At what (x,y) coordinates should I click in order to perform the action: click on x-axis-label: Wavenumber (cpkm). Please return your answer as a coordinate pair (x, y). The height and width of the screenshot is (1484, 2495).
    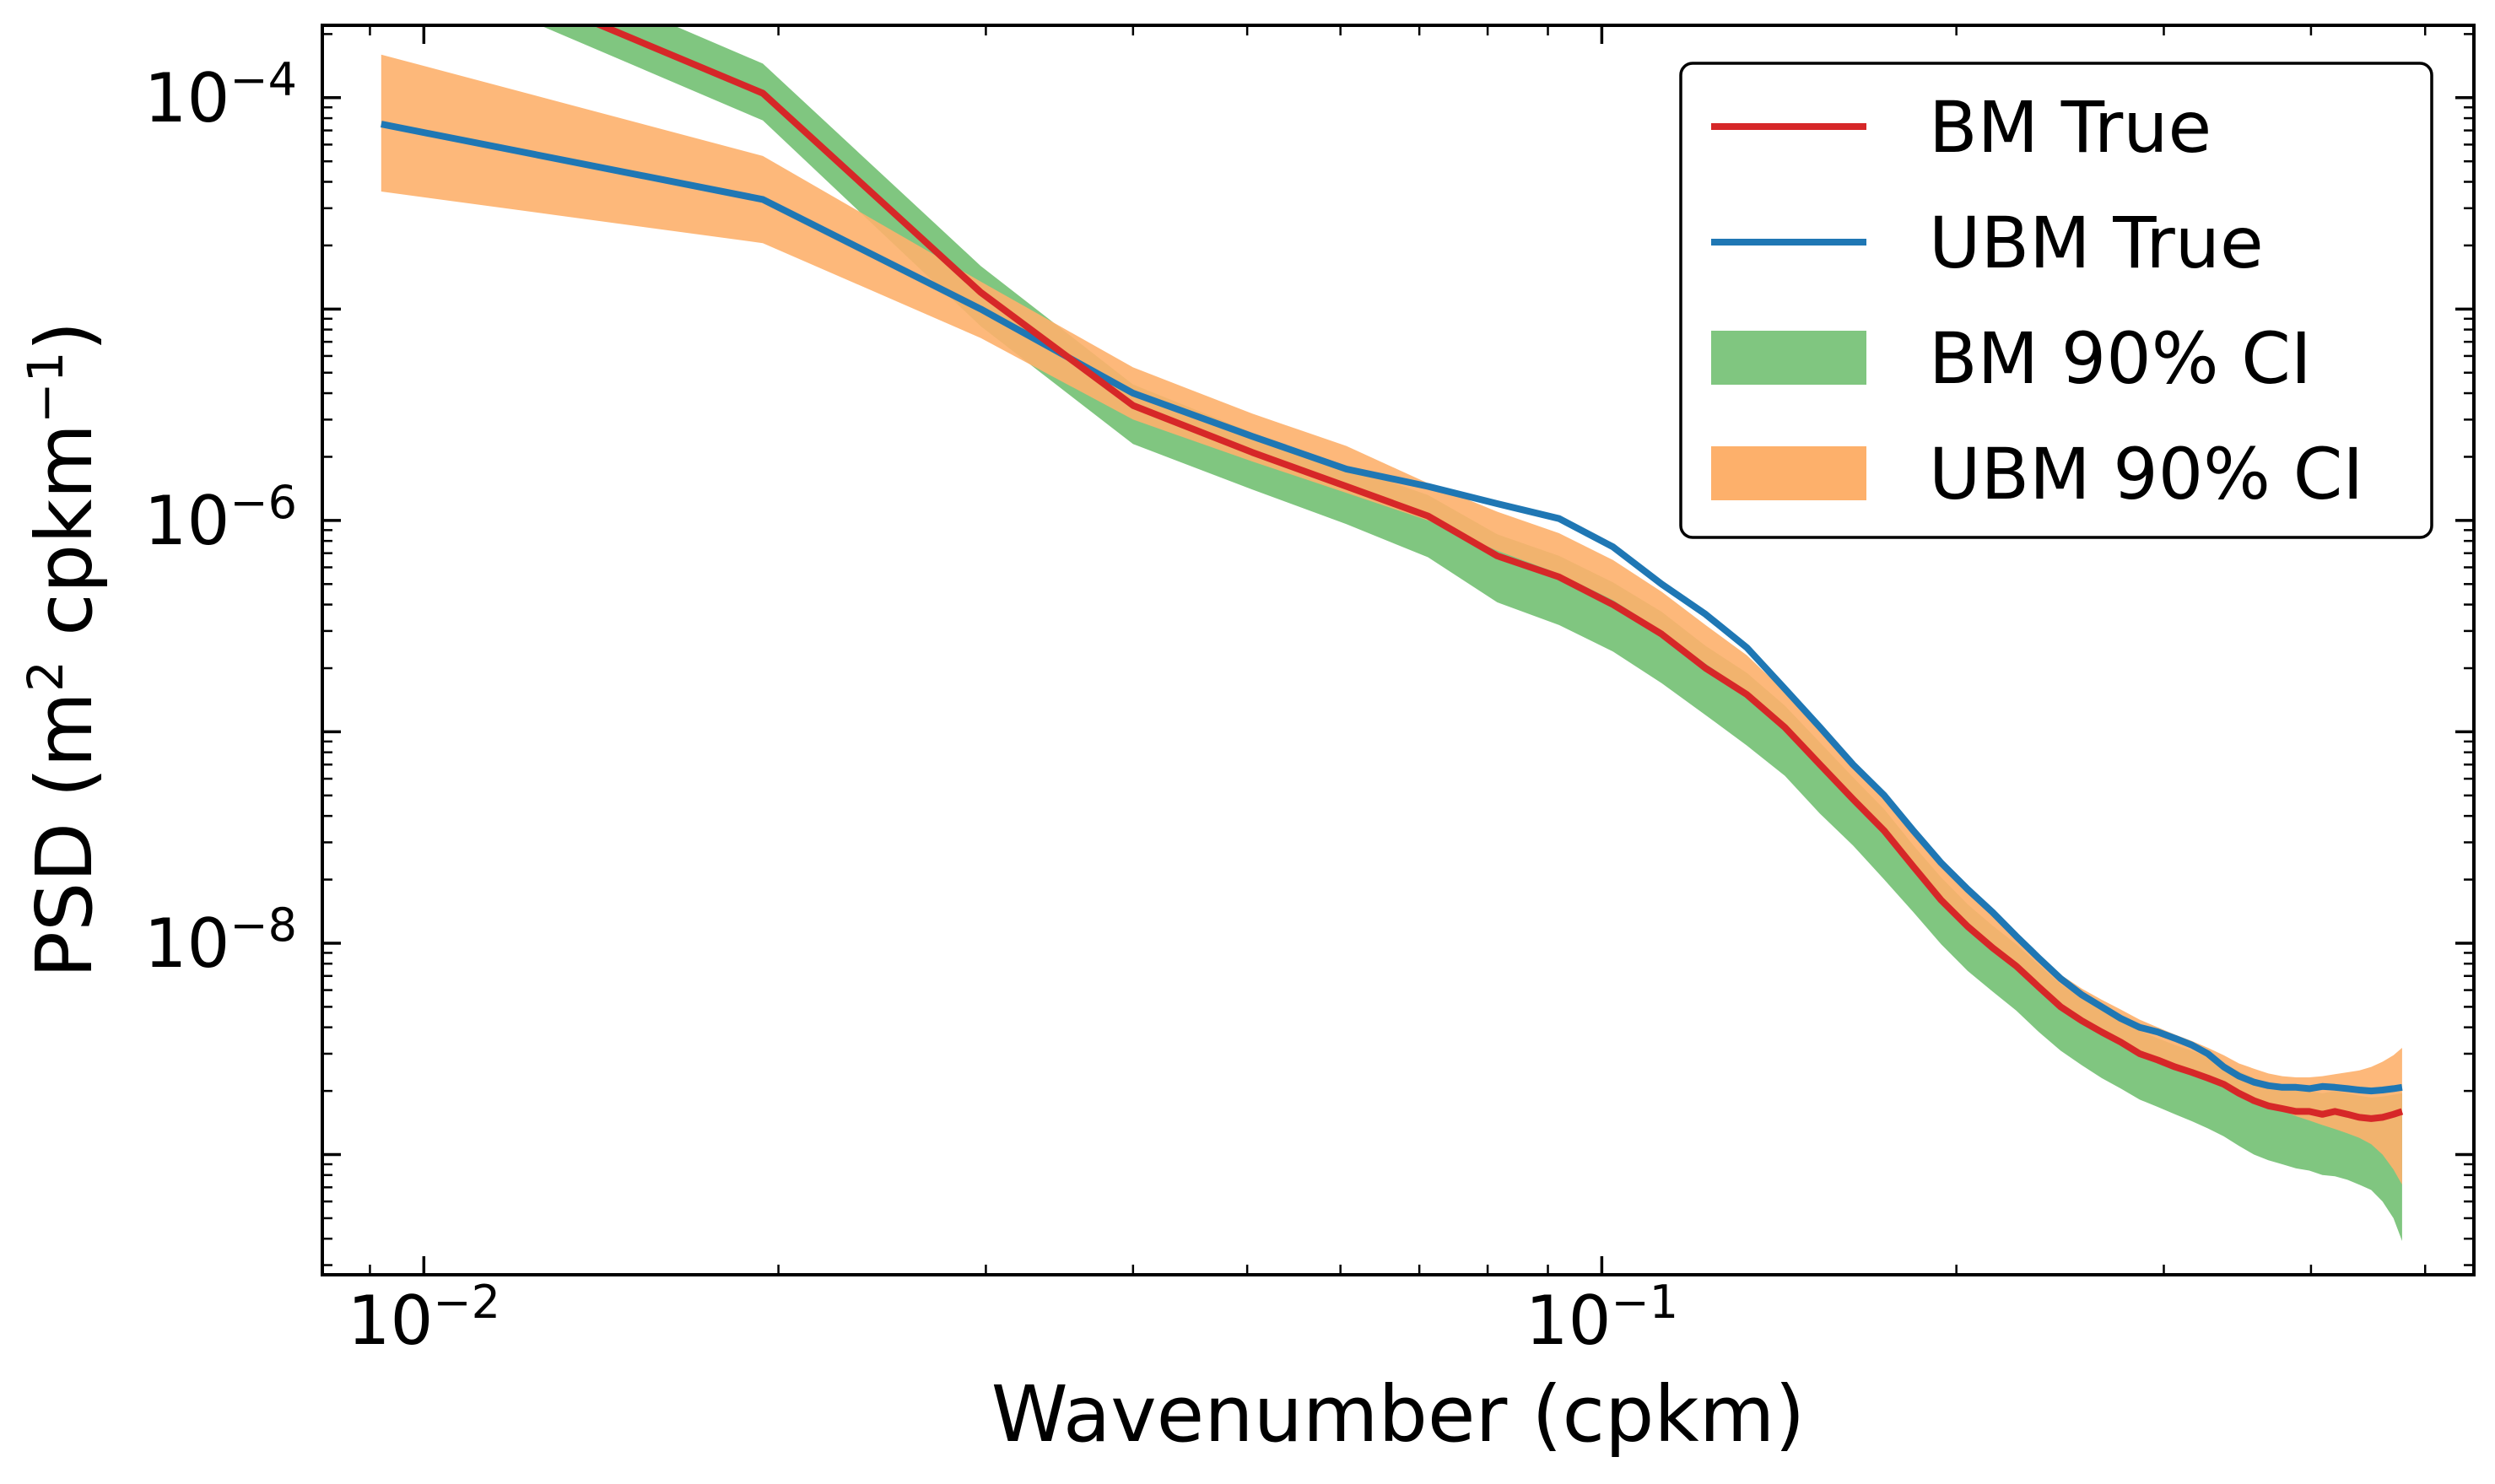
    Looking at the image, I should click on (1398, 1414).